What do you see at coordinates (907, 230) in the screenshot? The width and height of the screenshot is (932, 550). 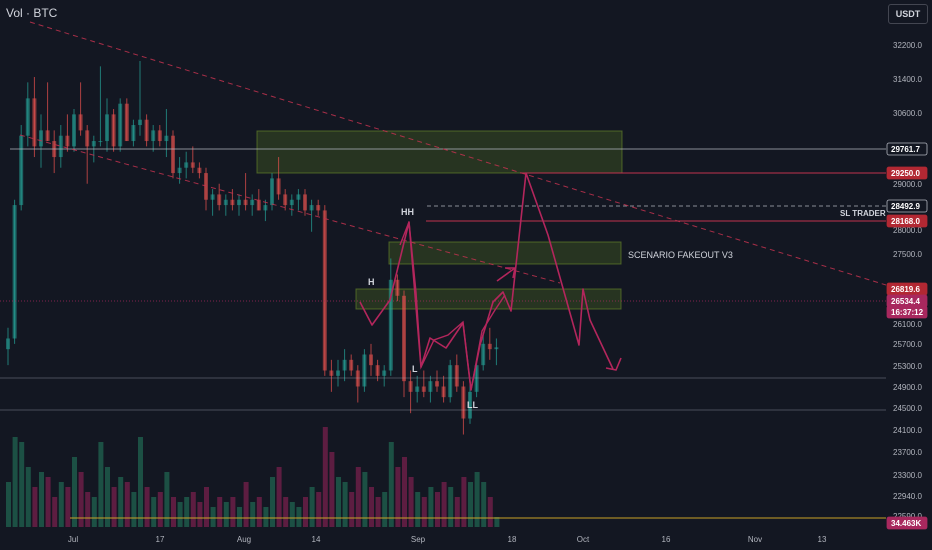 I see `price-tick-label: 28000.0` at bounding box center [907, 230].